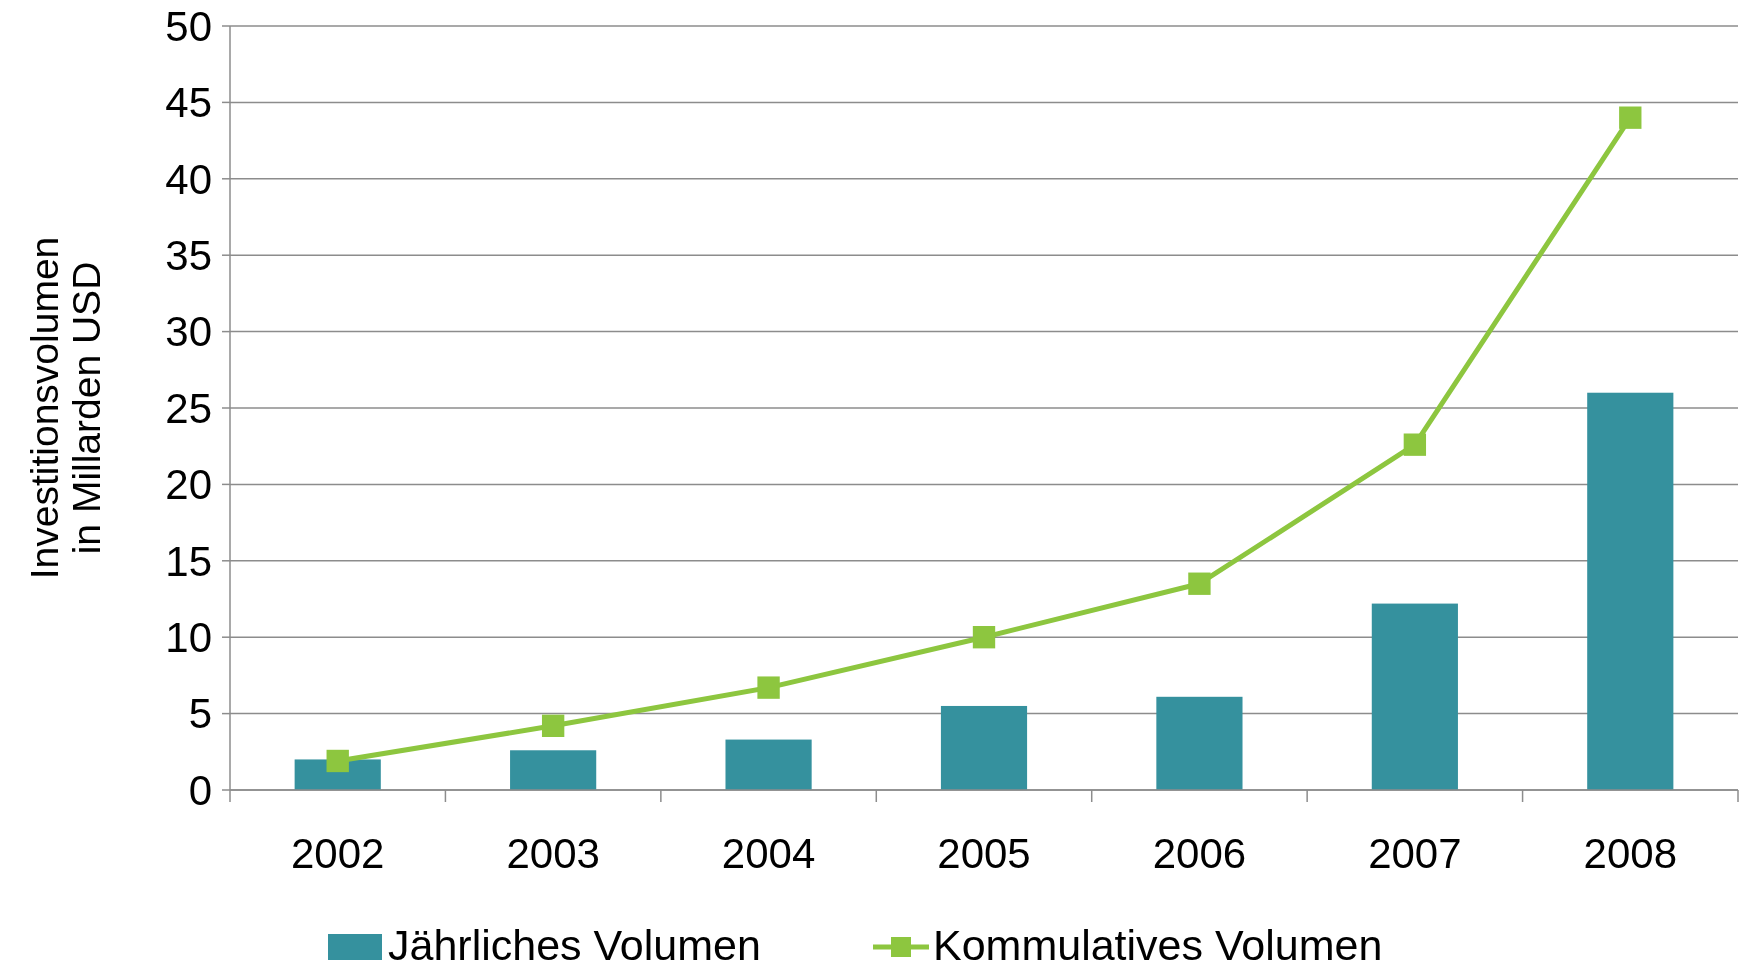 The width and height of the screenshot is (1752, 973). Describe the element at coordinates (1158, 945) in the screenshot. I see `legend-label: Kommulatives Volumen` at that location.